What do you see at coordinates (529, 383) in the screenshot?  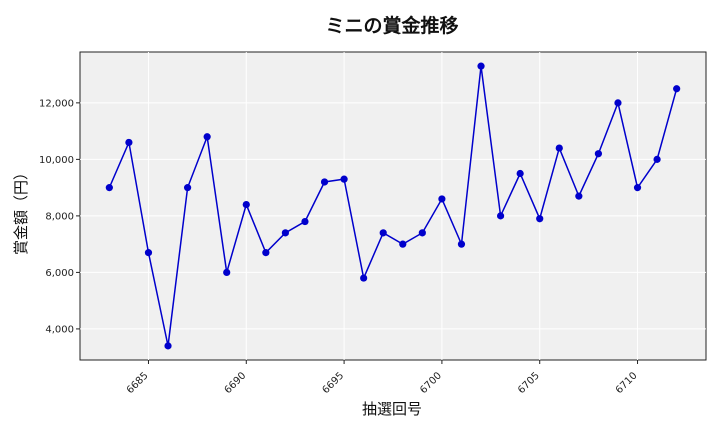 I see `x-tick-label: 6705` at bounding box center [529, 383].